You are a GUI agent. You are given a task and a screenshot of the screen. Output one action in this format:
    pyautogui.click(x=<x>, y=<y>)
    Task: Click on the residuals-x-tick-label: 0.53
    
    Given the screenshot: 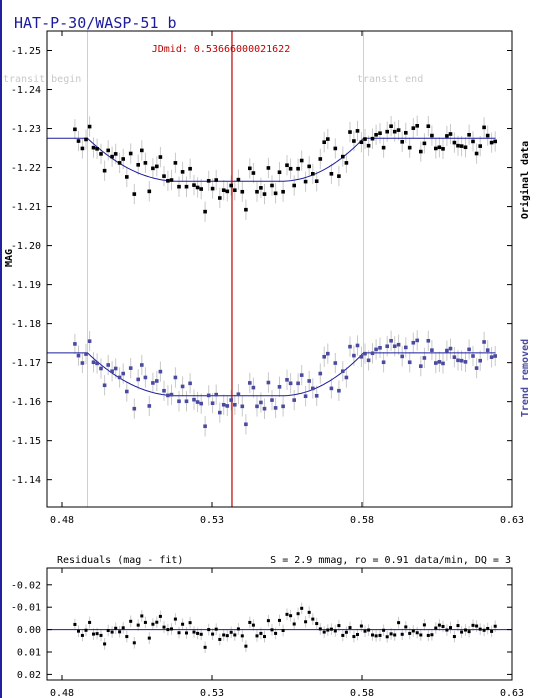 What is the action you would take?
    pyautogui.click(x=212, y=693)
    